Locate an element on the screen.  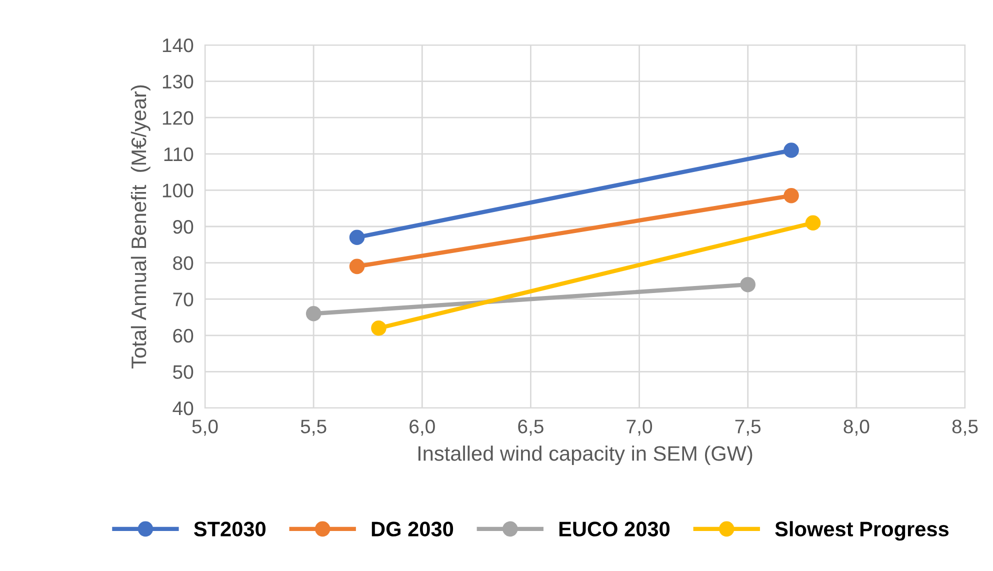
x-tick-label: 7,5 is located at coordinates (748, 428).